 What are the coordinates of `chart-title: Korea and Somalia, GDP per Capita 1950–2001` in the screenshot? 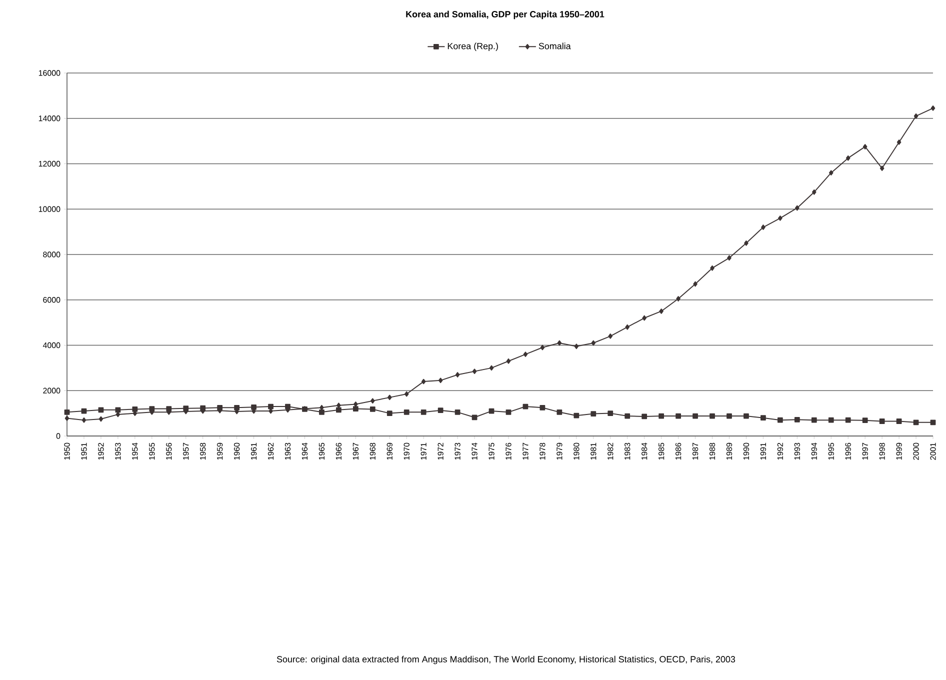 It's located at (505, 15).